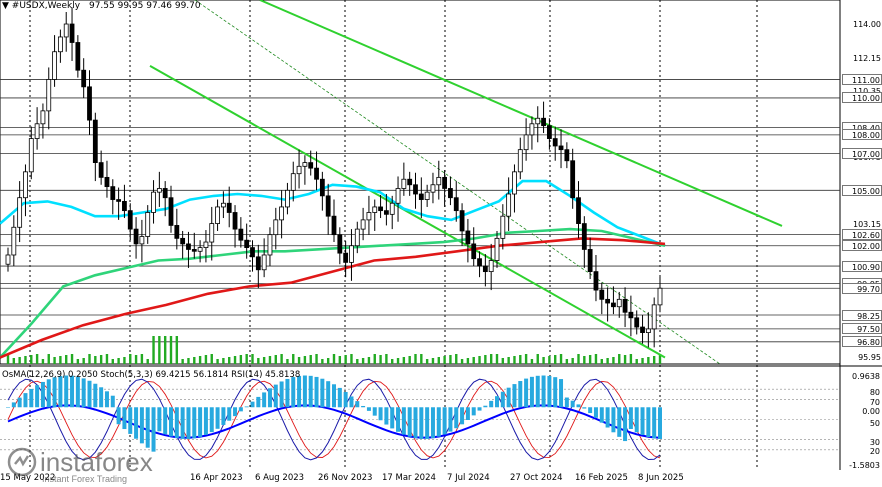  Describe the element at coordinates (345, 478) in the screenshot. I see `time-axis-label: 26 Nov 2023` at that location.